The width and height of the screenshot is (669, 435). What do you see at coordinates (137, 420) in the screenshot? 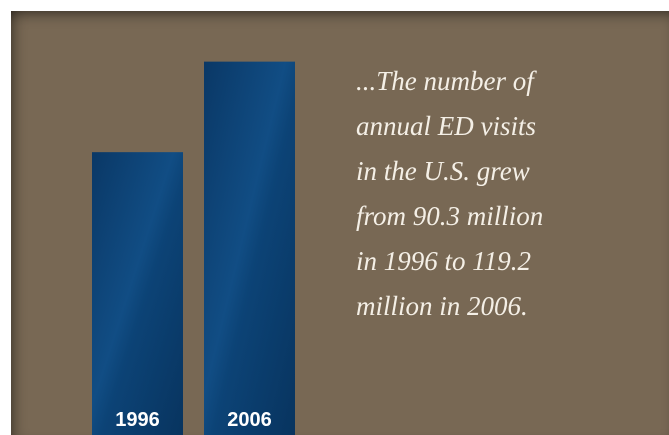
I see `bar-label-1996: 1996` at bounding box center [137, 420].